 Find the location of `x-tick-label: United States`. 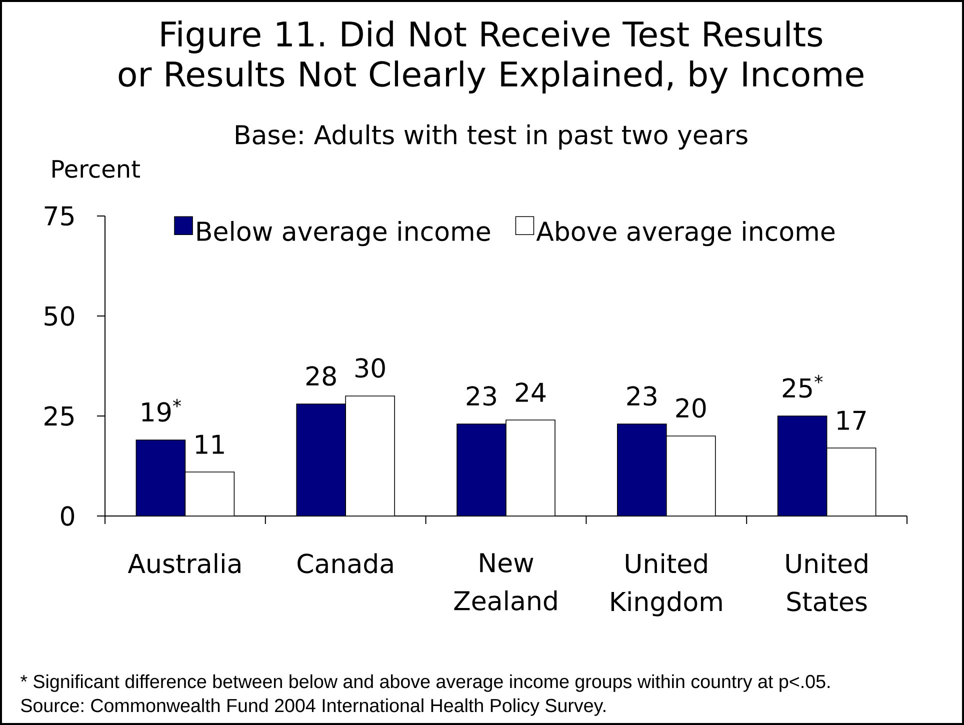

x-tick-label: United States is located at coordinates (827, 582).